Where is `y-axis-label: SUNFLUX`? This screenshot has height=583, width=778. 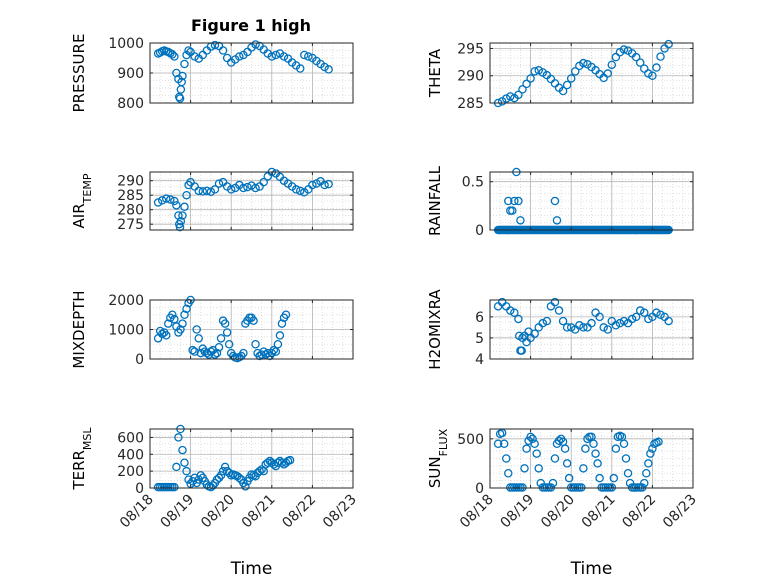
y-axis-label: SUNFLUX is located at coordinates (438, 458).